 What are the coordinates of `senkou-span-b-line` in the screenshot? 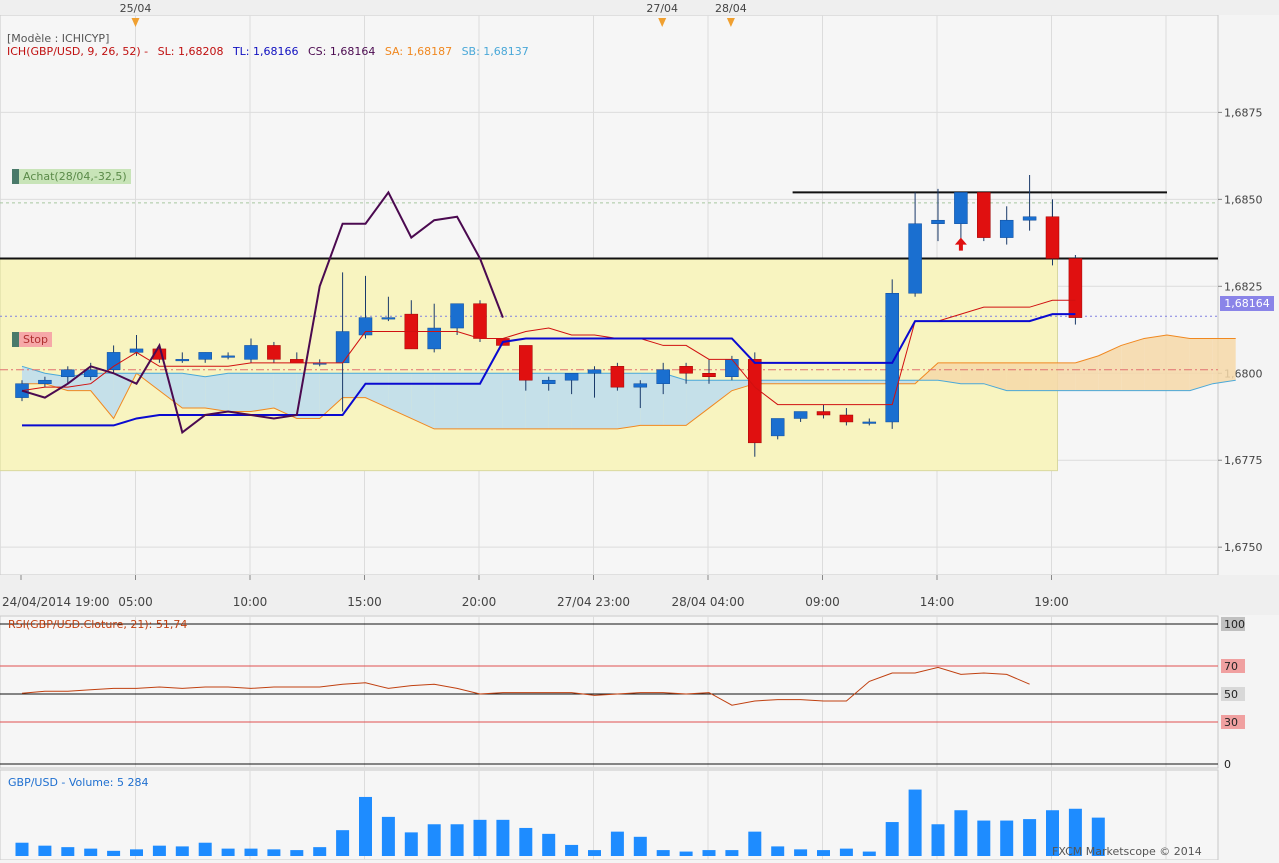 It's located at (628, 378).